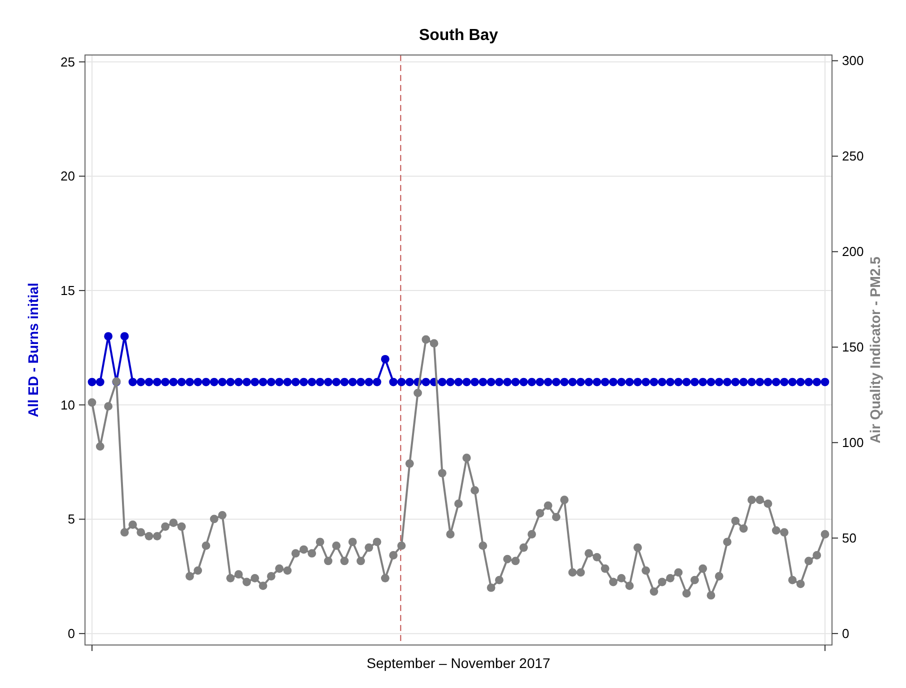 The width and height of the screenshot is (906, 688). I want to click on chart-title: South Bay, so click(458, 35).